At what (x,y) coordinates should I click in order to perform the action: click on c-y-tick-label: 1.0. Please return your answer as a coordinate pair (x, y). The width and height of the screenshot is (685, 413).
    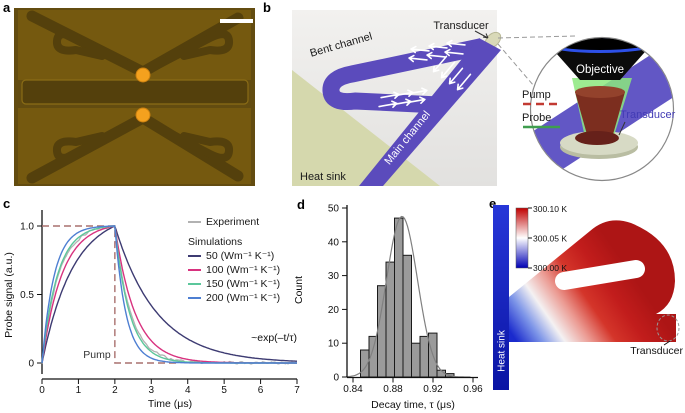
    Looking at the image, I should click on (27, 227).